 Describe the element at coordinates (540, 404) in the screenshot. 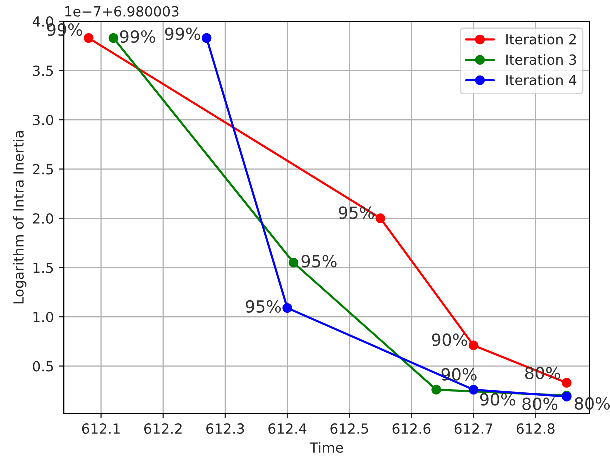

I see `annotation: 80%` at that location.